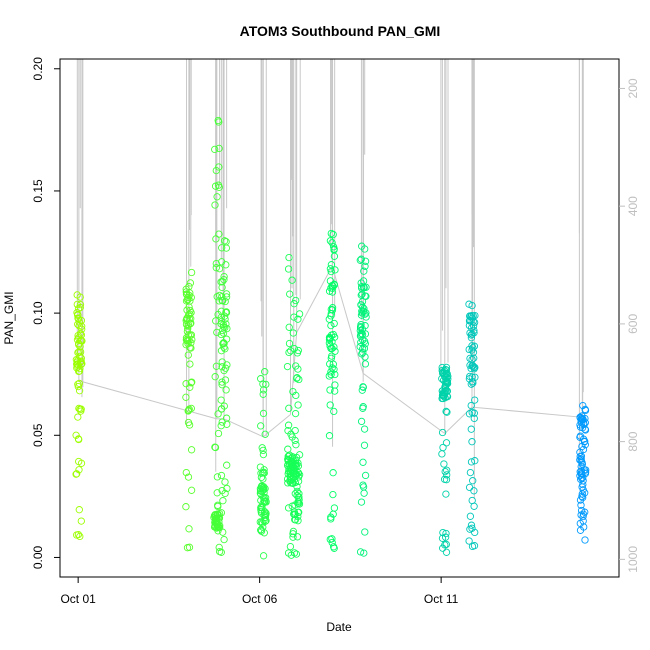 The image size is (650, 650). I want to click on y-tick-label: 0.00, so click(38, 557).